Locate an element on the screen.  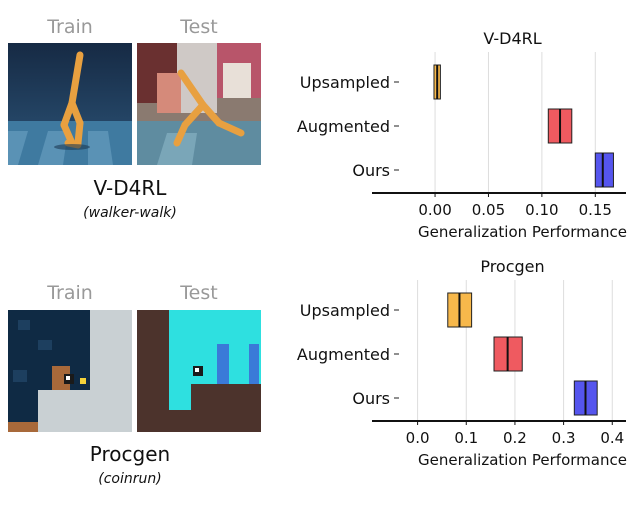
procgen-env-name: Procgen is located at coordinates (130, 454).